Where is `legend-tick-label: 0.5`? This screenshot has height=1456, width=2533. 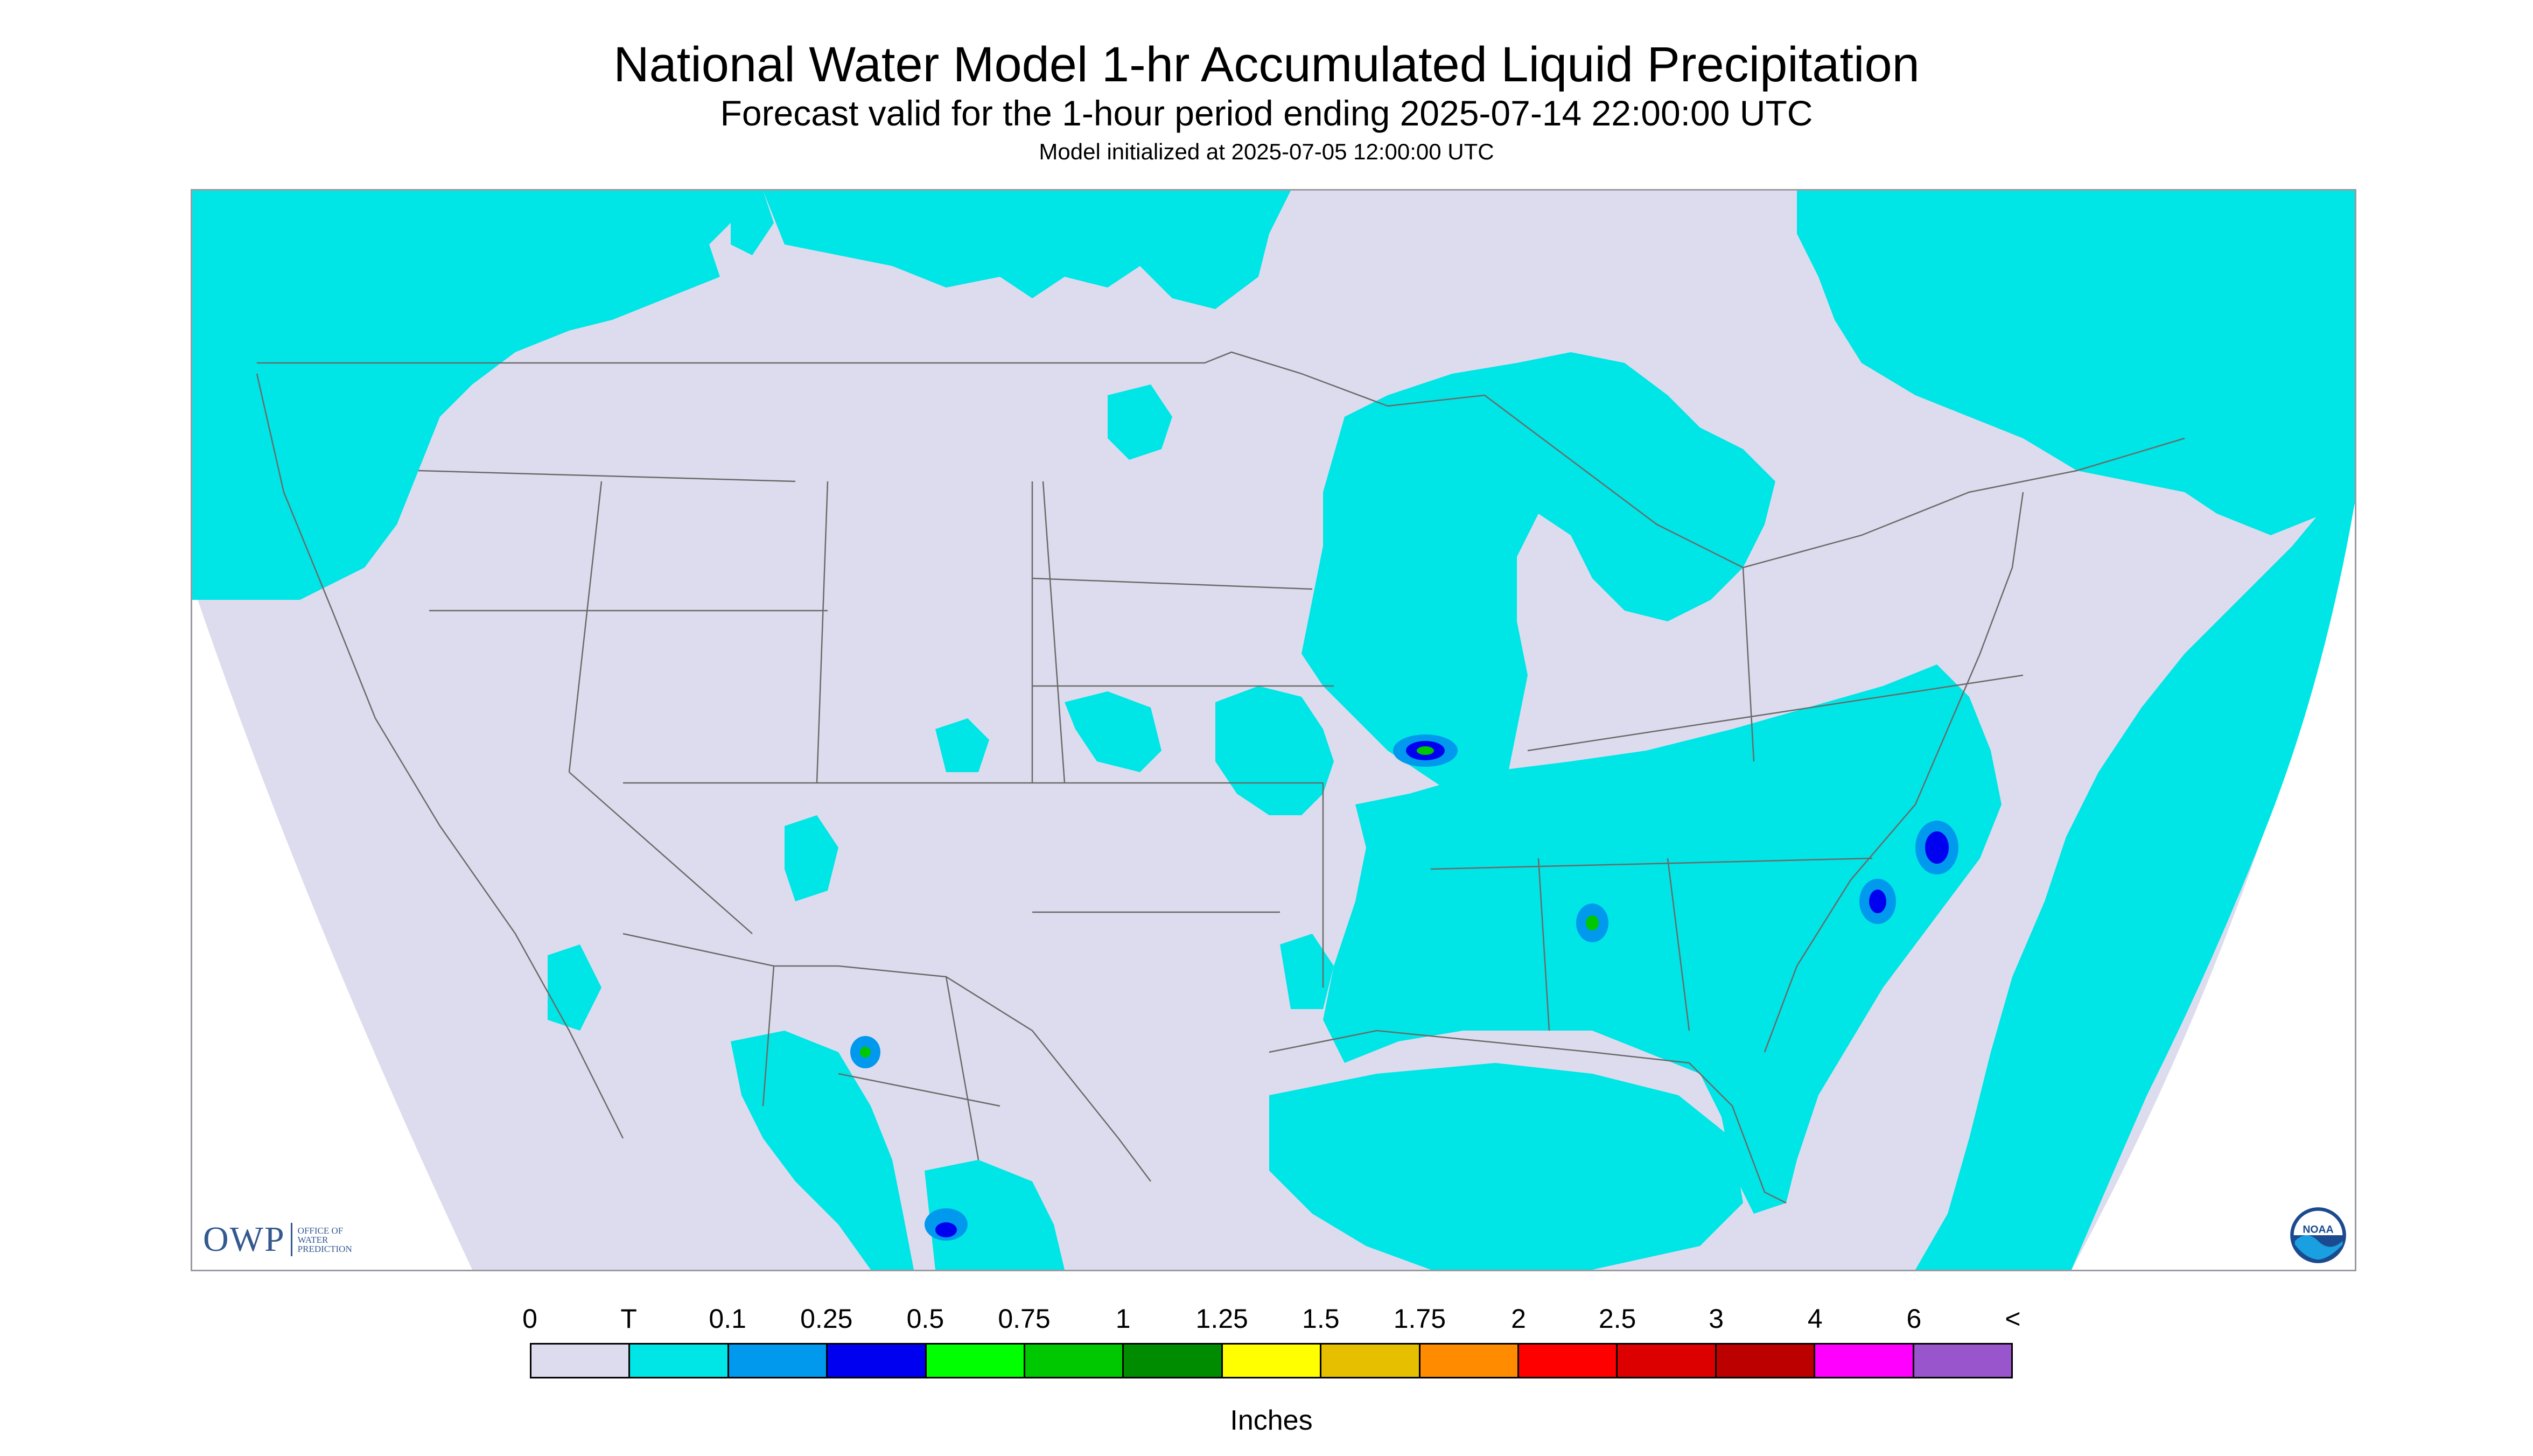
legend-tick-label: 0.5 is located at coordinates (925, 1319).